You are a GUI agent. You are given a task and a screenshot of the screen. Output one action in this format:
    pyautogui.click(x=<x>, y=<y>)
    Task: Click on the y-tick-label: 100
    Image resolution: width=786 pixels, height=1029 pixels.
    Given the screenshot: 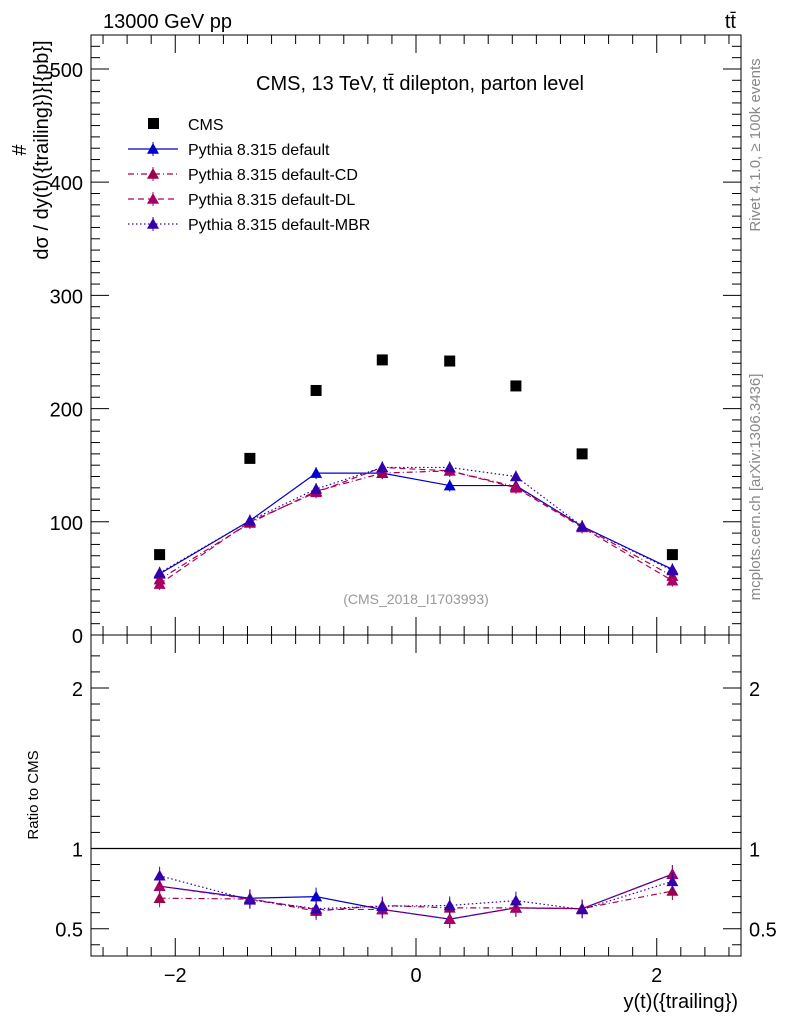 What is the action you would take?
    pyautogui.click(x=66, y=524)
    